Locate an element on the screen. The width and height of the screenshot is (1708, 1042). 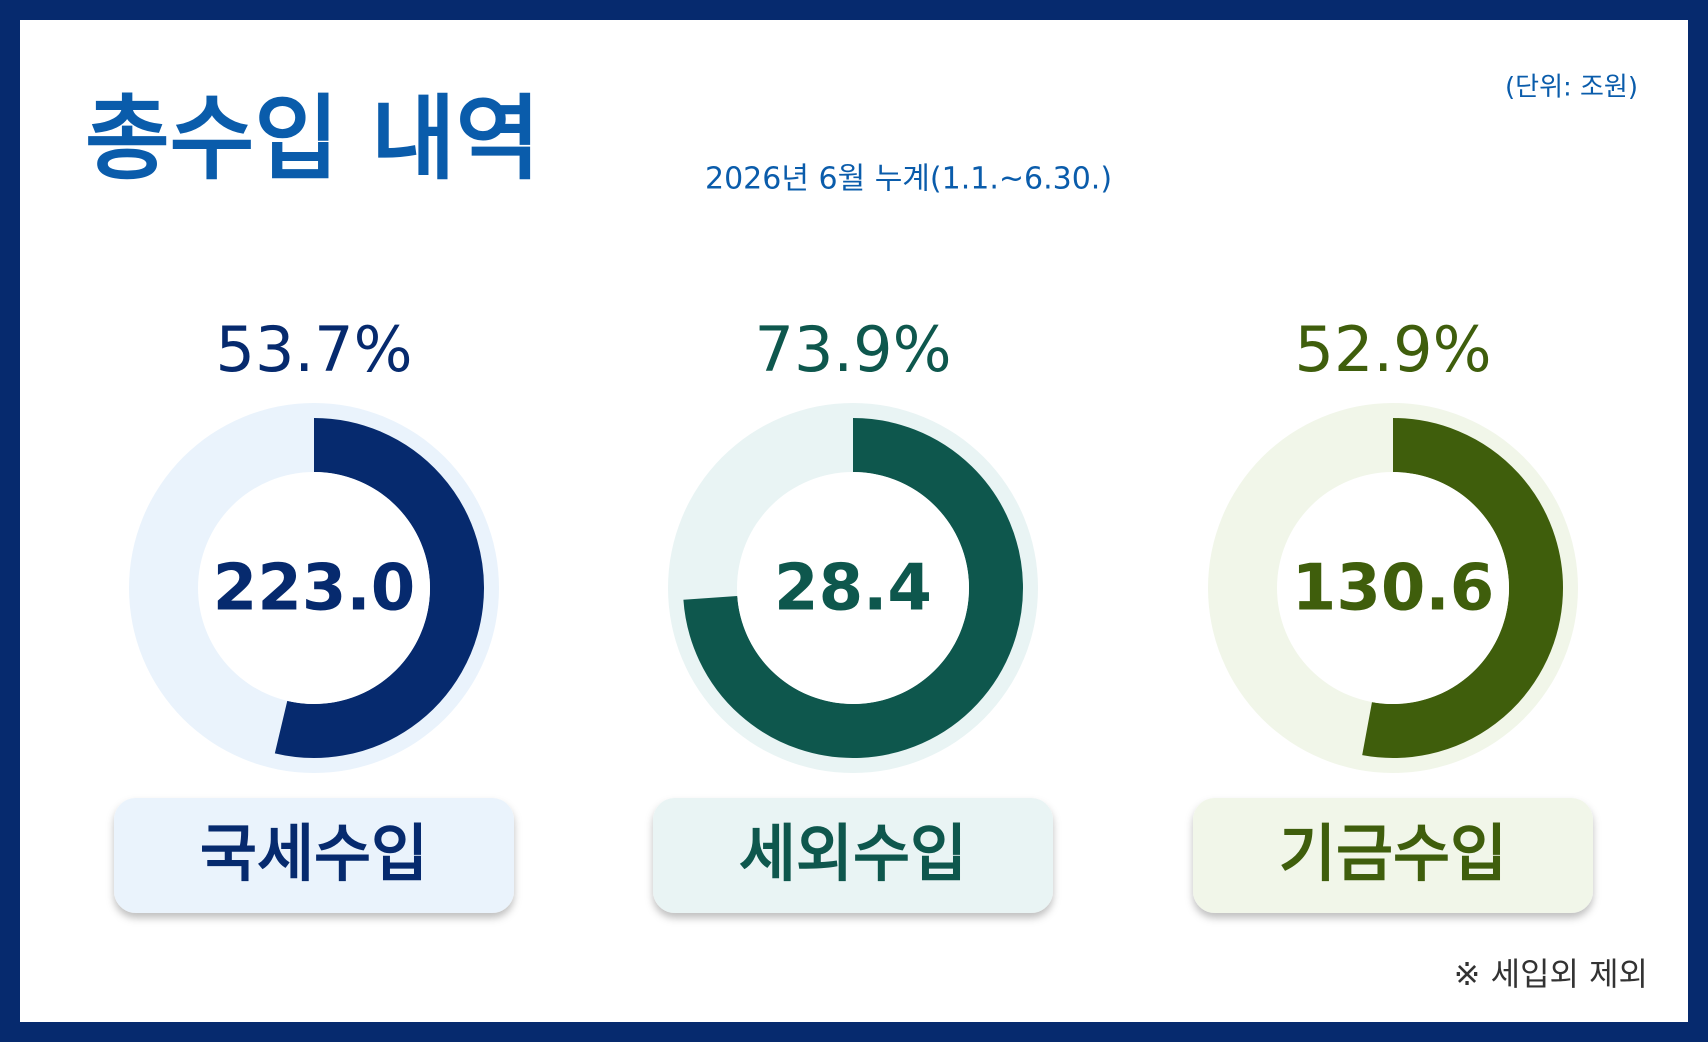
category-label: 세외수입 is located at coordinates (853, 853).